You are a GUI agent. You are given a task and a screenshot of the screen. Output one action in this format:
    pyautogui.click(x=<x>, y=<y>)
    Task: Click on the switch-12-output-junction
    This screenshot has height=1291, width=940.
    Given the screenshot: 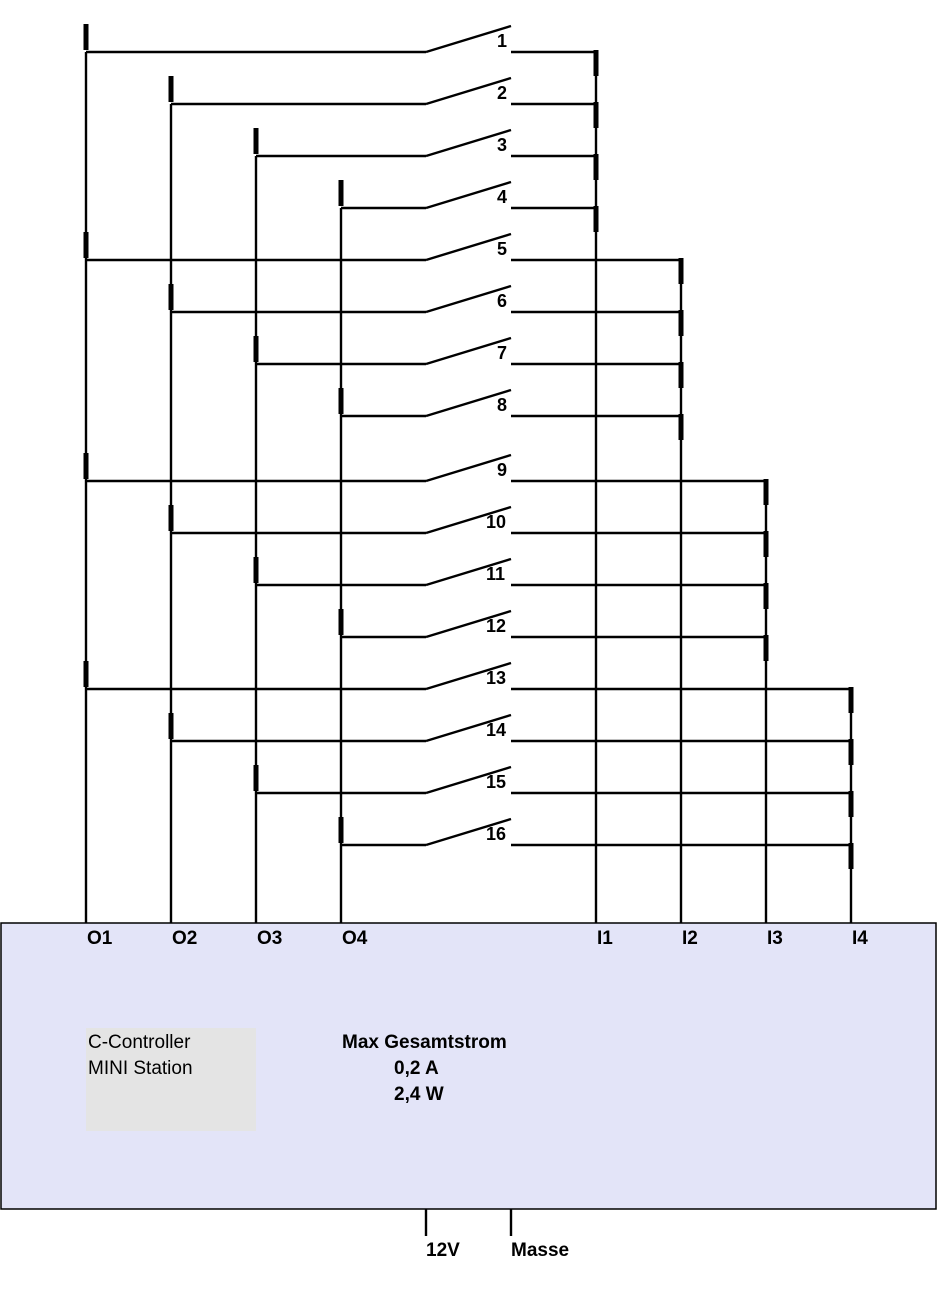 What is the action you would take?
    pyautogui.click(x=341, y=622)
    